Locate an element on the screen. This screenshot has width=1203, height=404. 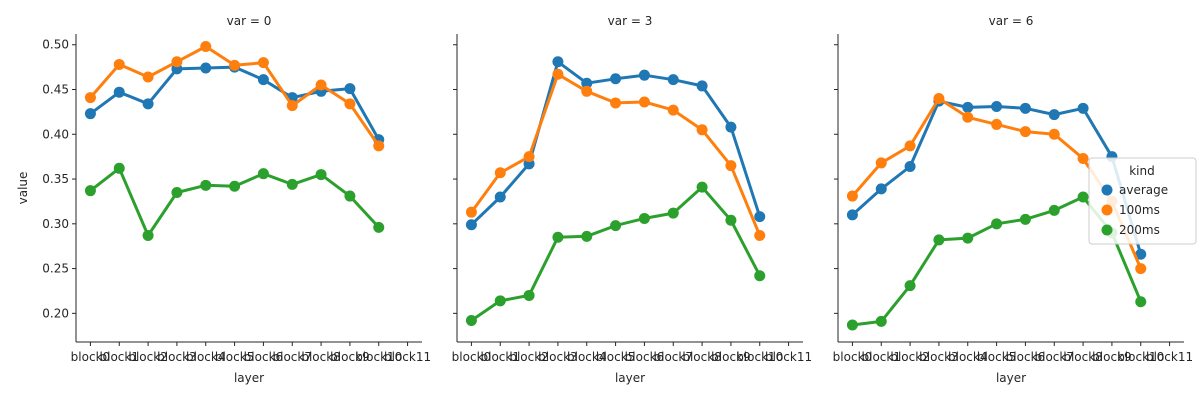
legend-label: 100ms is located at coordinates (1139, 210).